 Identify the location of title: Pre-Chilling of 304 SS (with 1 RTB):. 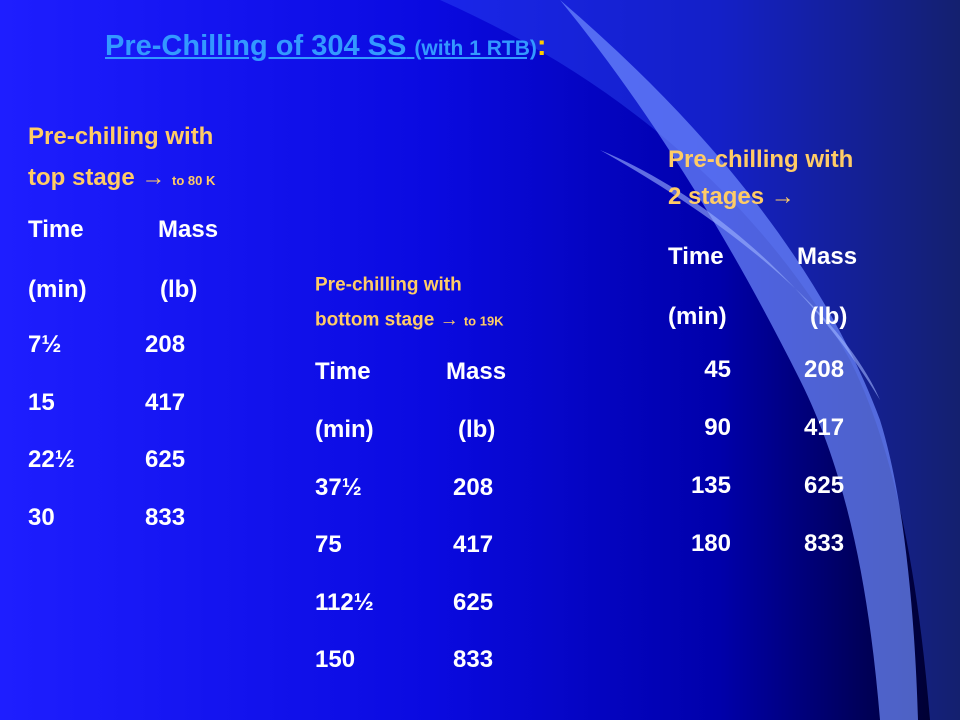
(326, 46).